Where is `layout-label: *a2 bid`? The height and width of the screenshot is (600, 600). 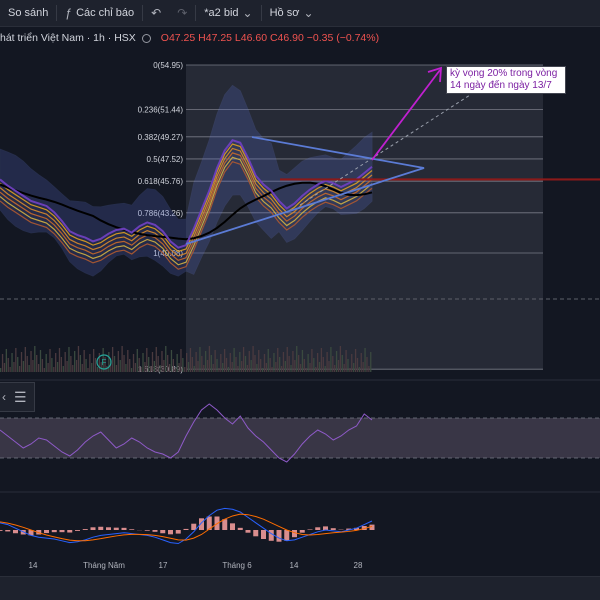
layout-label: *a2 bid is located at coordinates (221, 13).